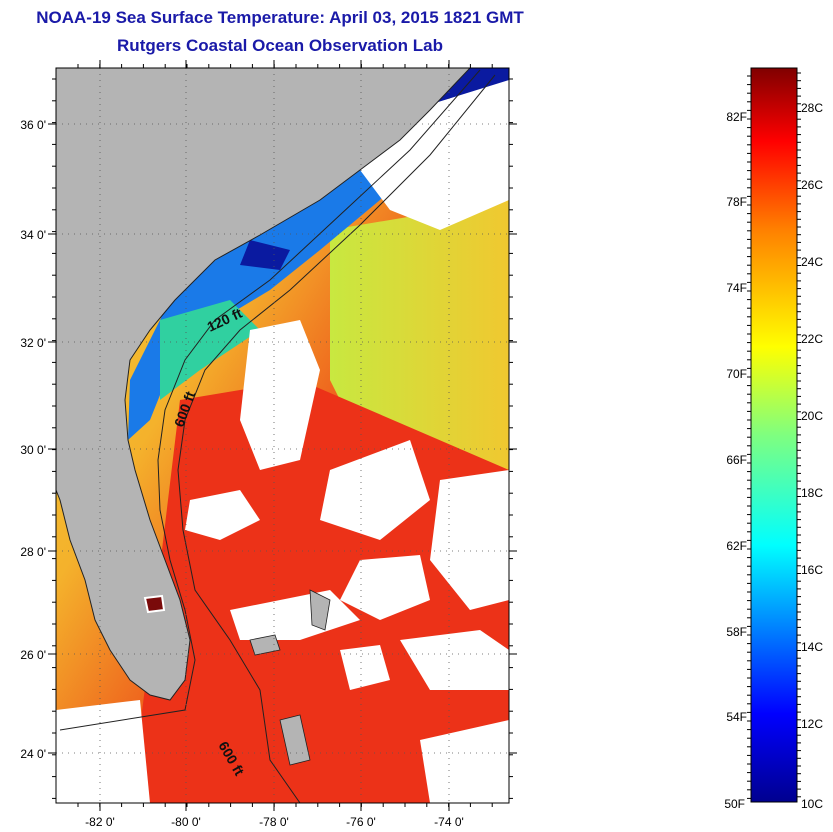 Image resolution: width=833 pixels, height=832 pixels. I want to click on colorbar-c-label: 16C, so click(812, 570).